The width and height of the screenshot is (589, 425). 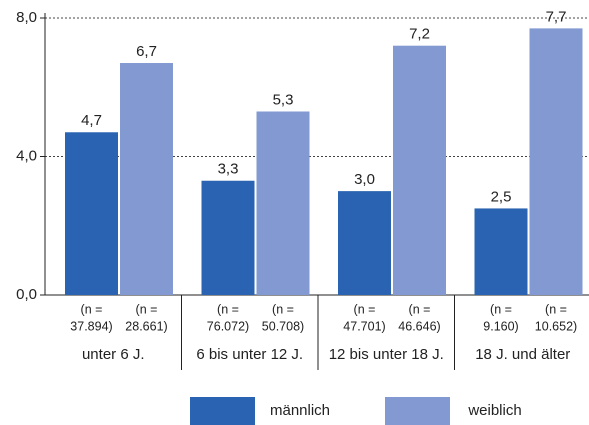 What do you see at coordinates (300, 410) in the screenshot?
I see `legend-label: männlich` at bounding box center [300, 410].